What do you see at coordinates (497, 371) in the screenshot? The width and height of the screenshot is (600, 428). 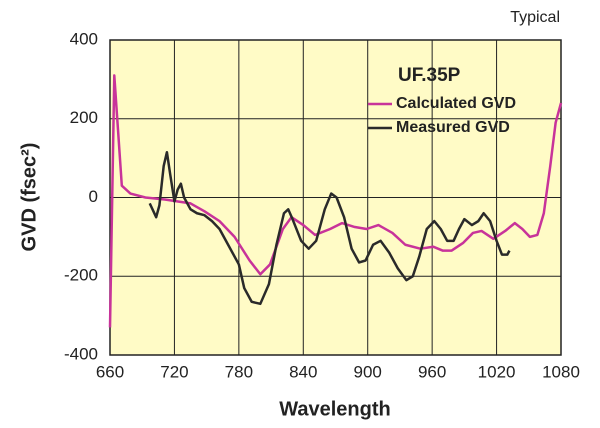 I see `x-tick-label: 1020` at bounding box center [497, 371].